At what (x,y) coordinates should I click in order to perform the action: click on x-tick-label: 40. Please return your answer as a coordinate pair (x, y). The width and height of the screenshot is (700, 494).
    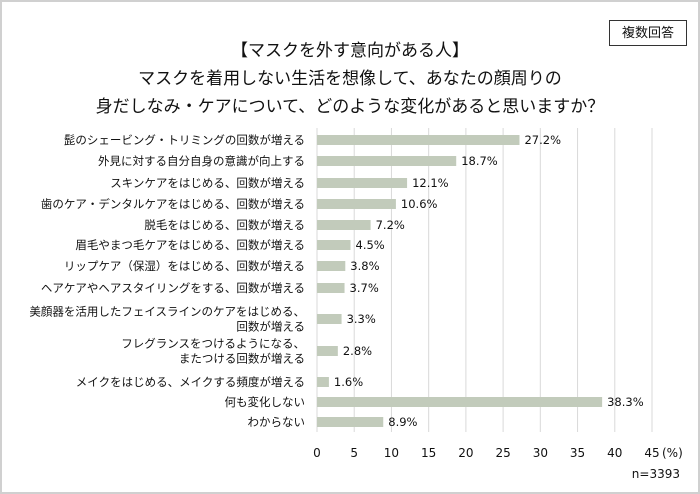
    Looking at the image, I should click on (614, 453).